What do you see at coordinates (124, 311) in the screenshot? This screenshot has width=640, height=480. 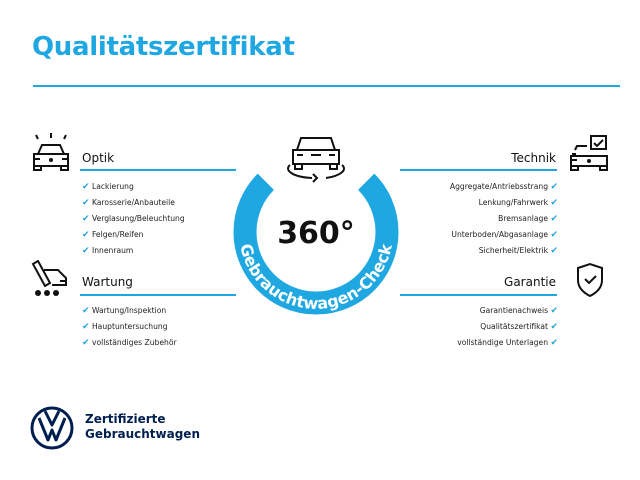 I see `list-item: ✔ Wartung/Inspektion` at bounding box center [124, 311].